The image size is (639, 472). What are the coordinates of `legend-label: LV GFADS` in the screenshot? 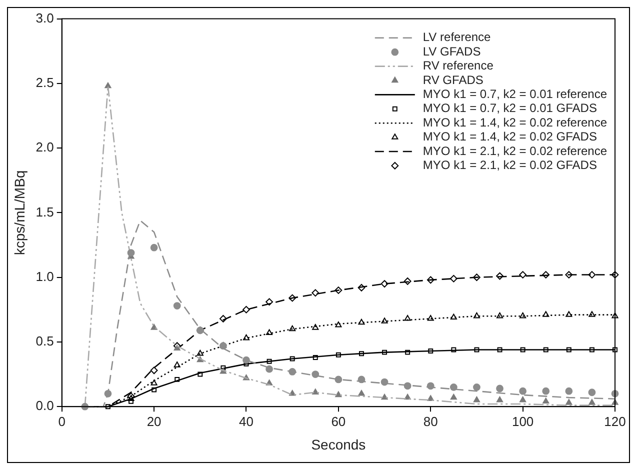 It's located at (451, 51).